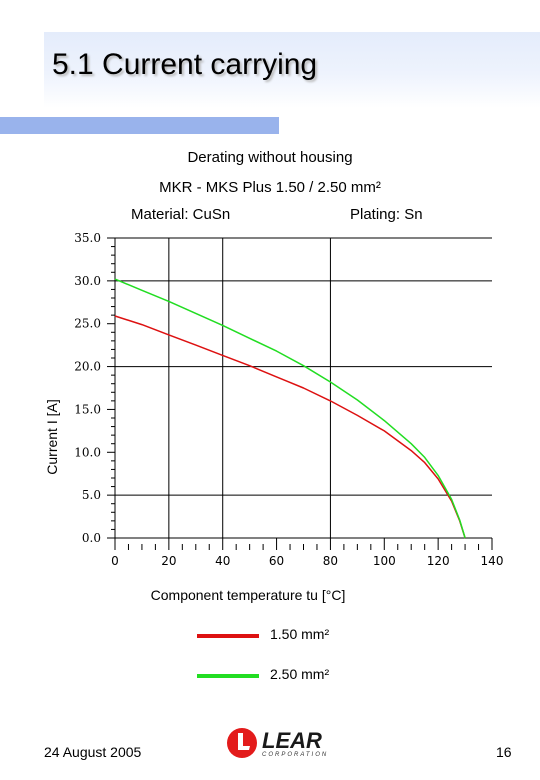 The width and height of the screenshot is (540, 780). I want to click on x-tick-label: 0, so click(115, 561).